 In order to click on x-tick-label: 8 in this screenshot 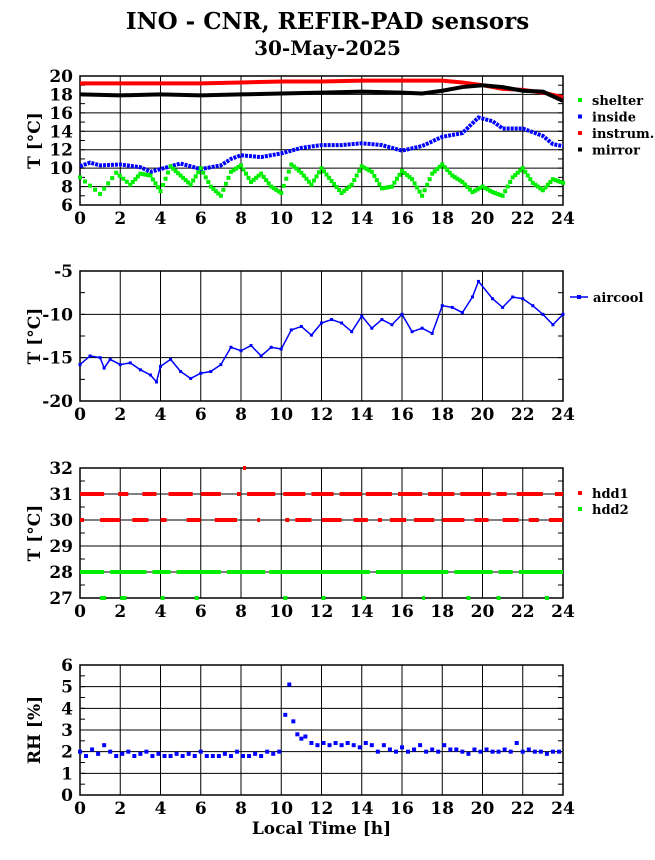, I will do `click(241, 612)`.